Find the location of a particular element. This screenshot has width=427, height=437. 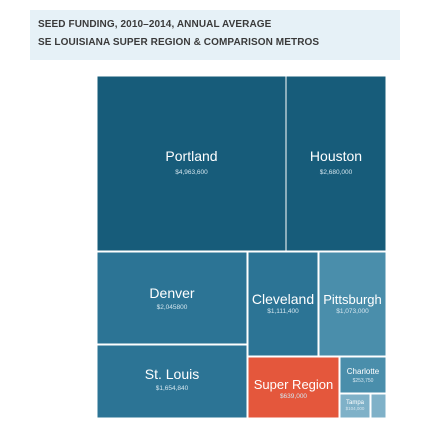

tile-value-charlotte: $253,750 is located at coordinates (363, 381).